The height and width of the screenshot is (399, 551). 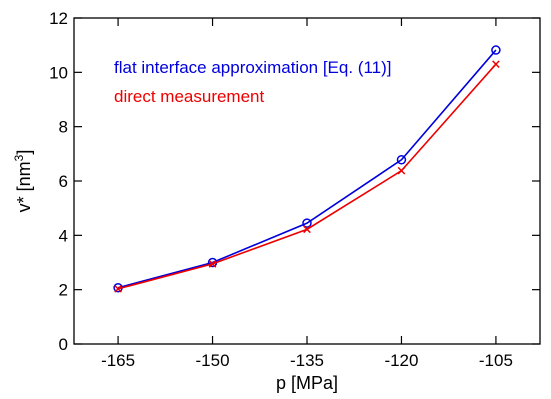 What do you see at coordinates (213, 360) in the screenshot?
I see `x-tick-label: -150` at bounding box center [213, 360].